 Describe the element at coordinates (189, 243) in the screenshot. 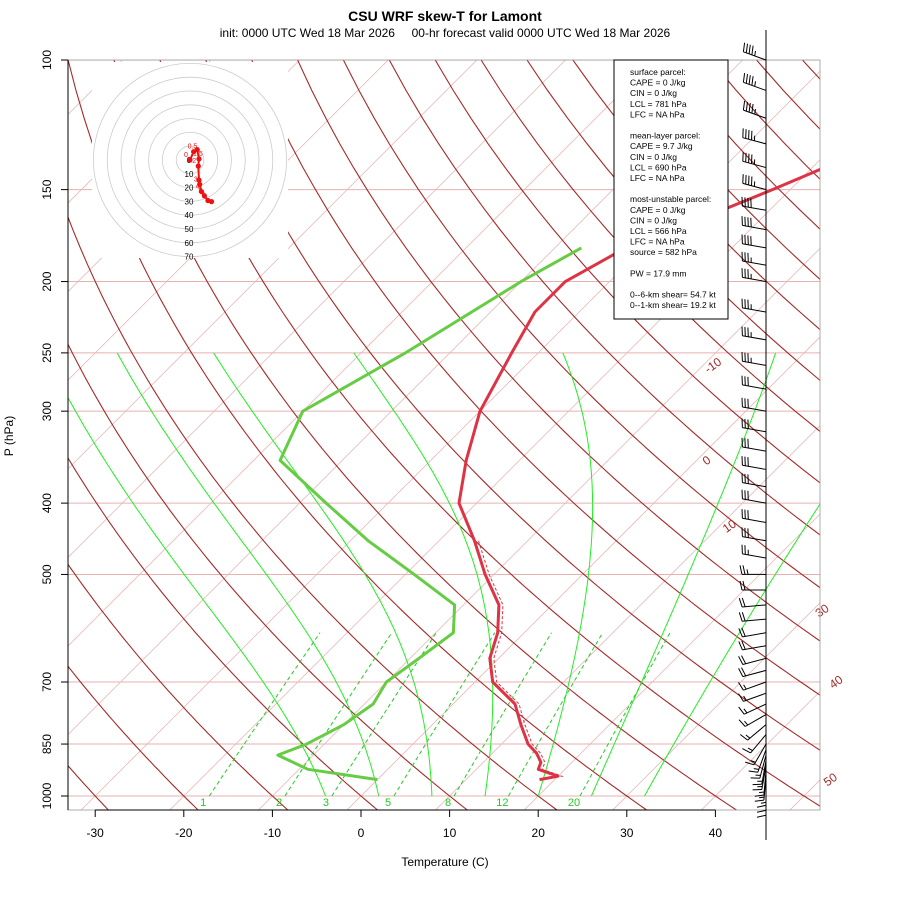

I see `hodograph-ring-label: 60` at that location.